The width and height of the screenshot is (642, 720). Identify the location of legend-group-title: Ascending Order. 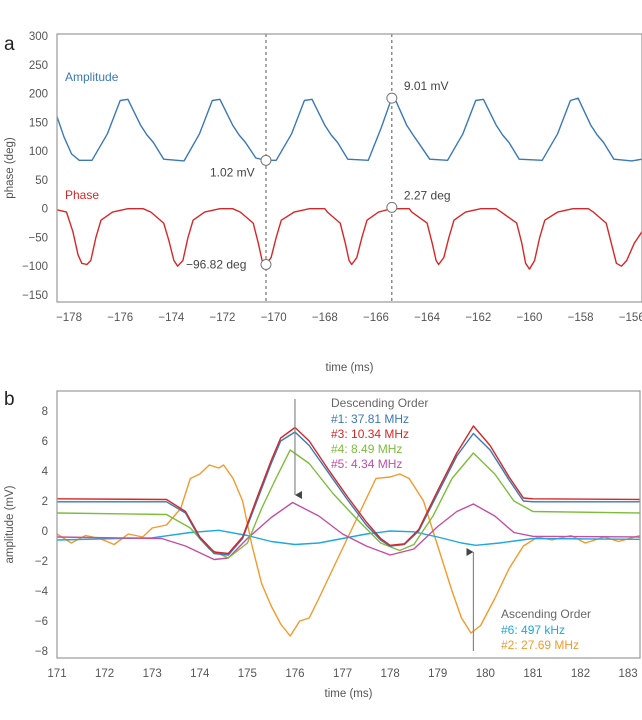
(546, 614).